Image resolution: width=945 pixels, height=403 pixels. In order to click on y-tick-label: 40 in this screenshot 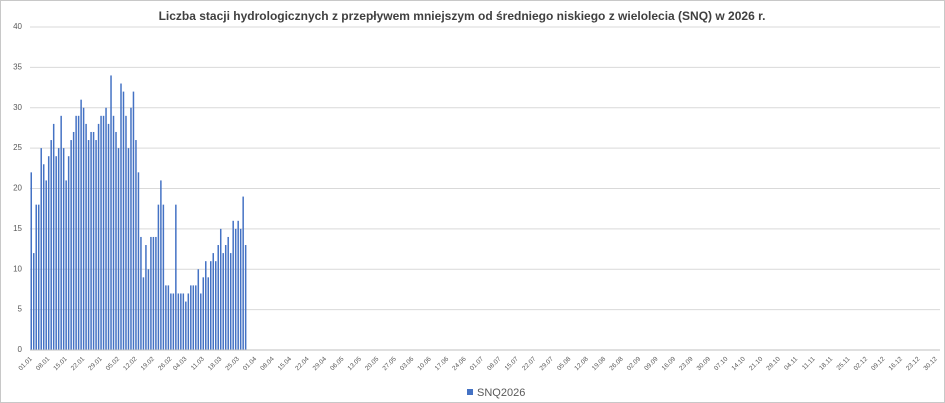, I will do `click(17, 26)`.